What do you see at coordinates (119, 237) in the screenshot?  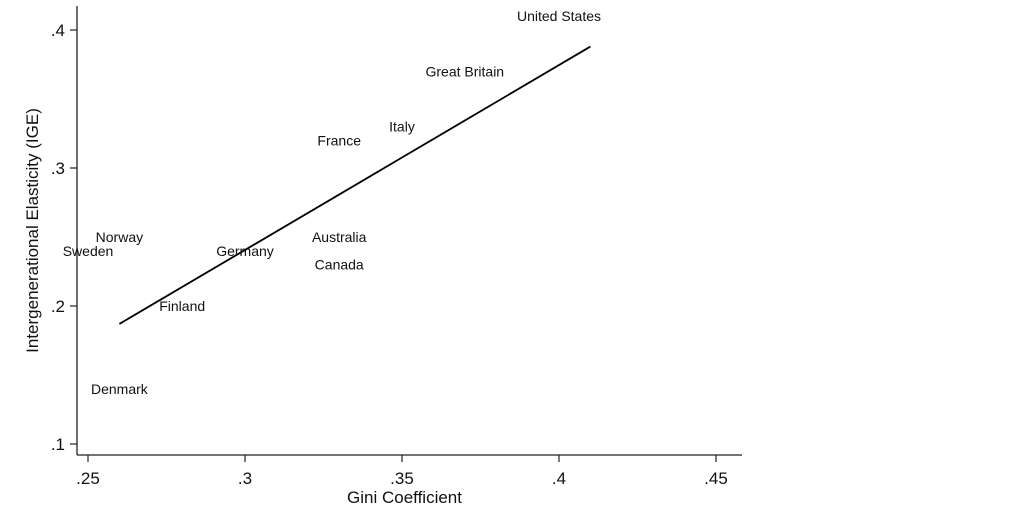 I see `point-label: Norway` at bounding box center [119, 237].